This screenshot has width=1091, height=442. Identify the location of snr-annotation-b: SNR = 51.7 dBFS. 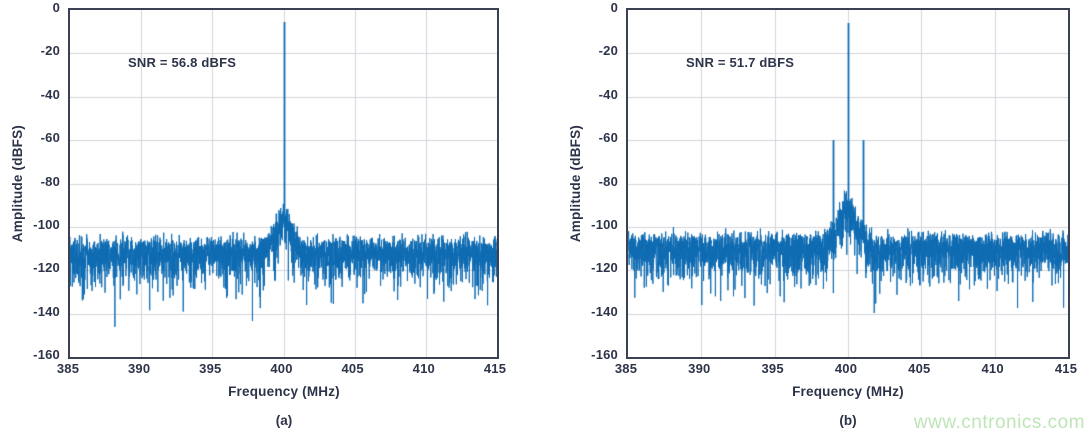
(740, 62).